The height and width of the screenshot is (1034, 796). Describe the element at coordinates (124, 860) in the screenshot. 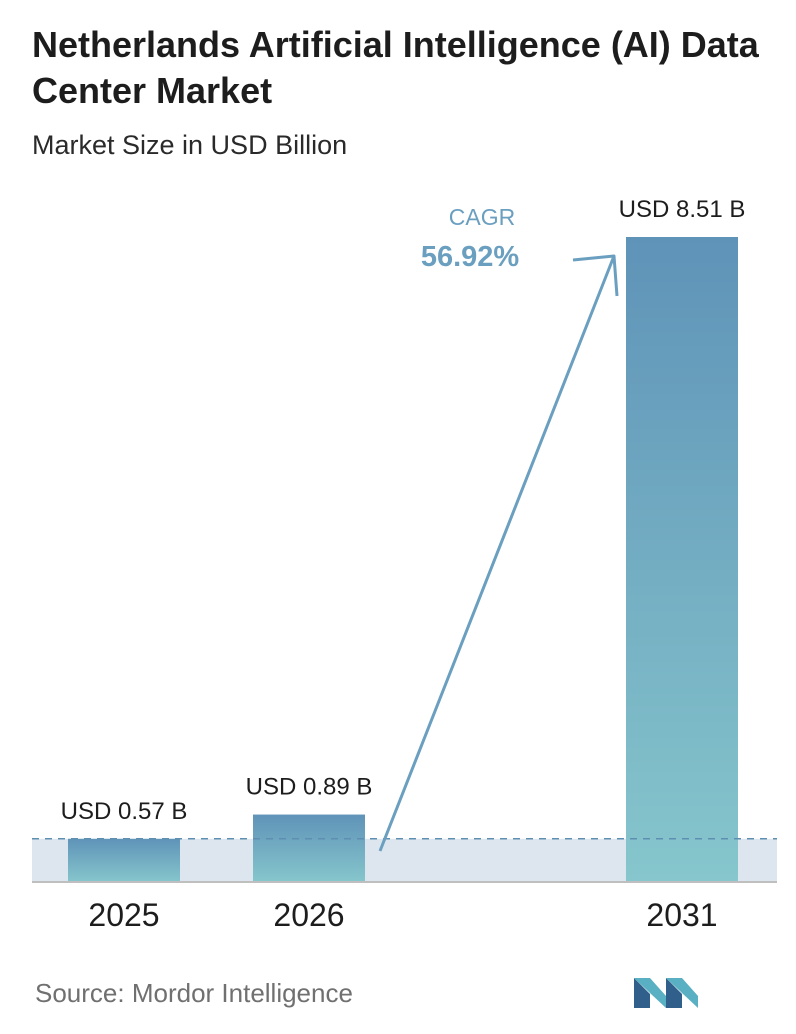

I see `bar-2025` at that location.